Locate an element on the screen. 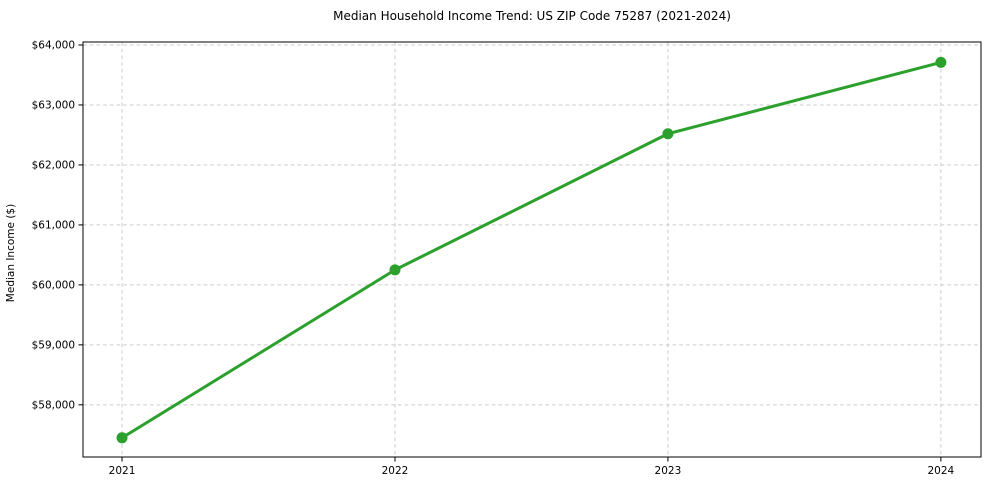  y-tick-label: $62,000 is located at coordinates (53, 166).